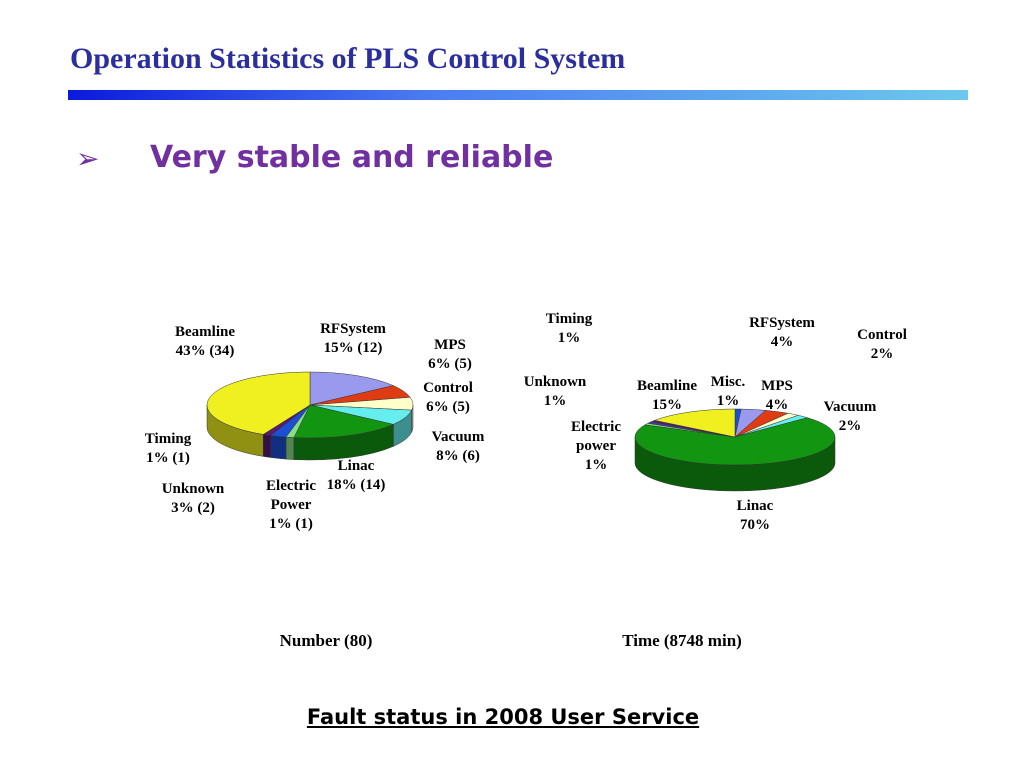 This screenshot has height=768, width=1024. What do you see at coordinates (728, 392) in the screenshot?
I see `slice-label: Misc. 1%` at bounding box center [728, 392].